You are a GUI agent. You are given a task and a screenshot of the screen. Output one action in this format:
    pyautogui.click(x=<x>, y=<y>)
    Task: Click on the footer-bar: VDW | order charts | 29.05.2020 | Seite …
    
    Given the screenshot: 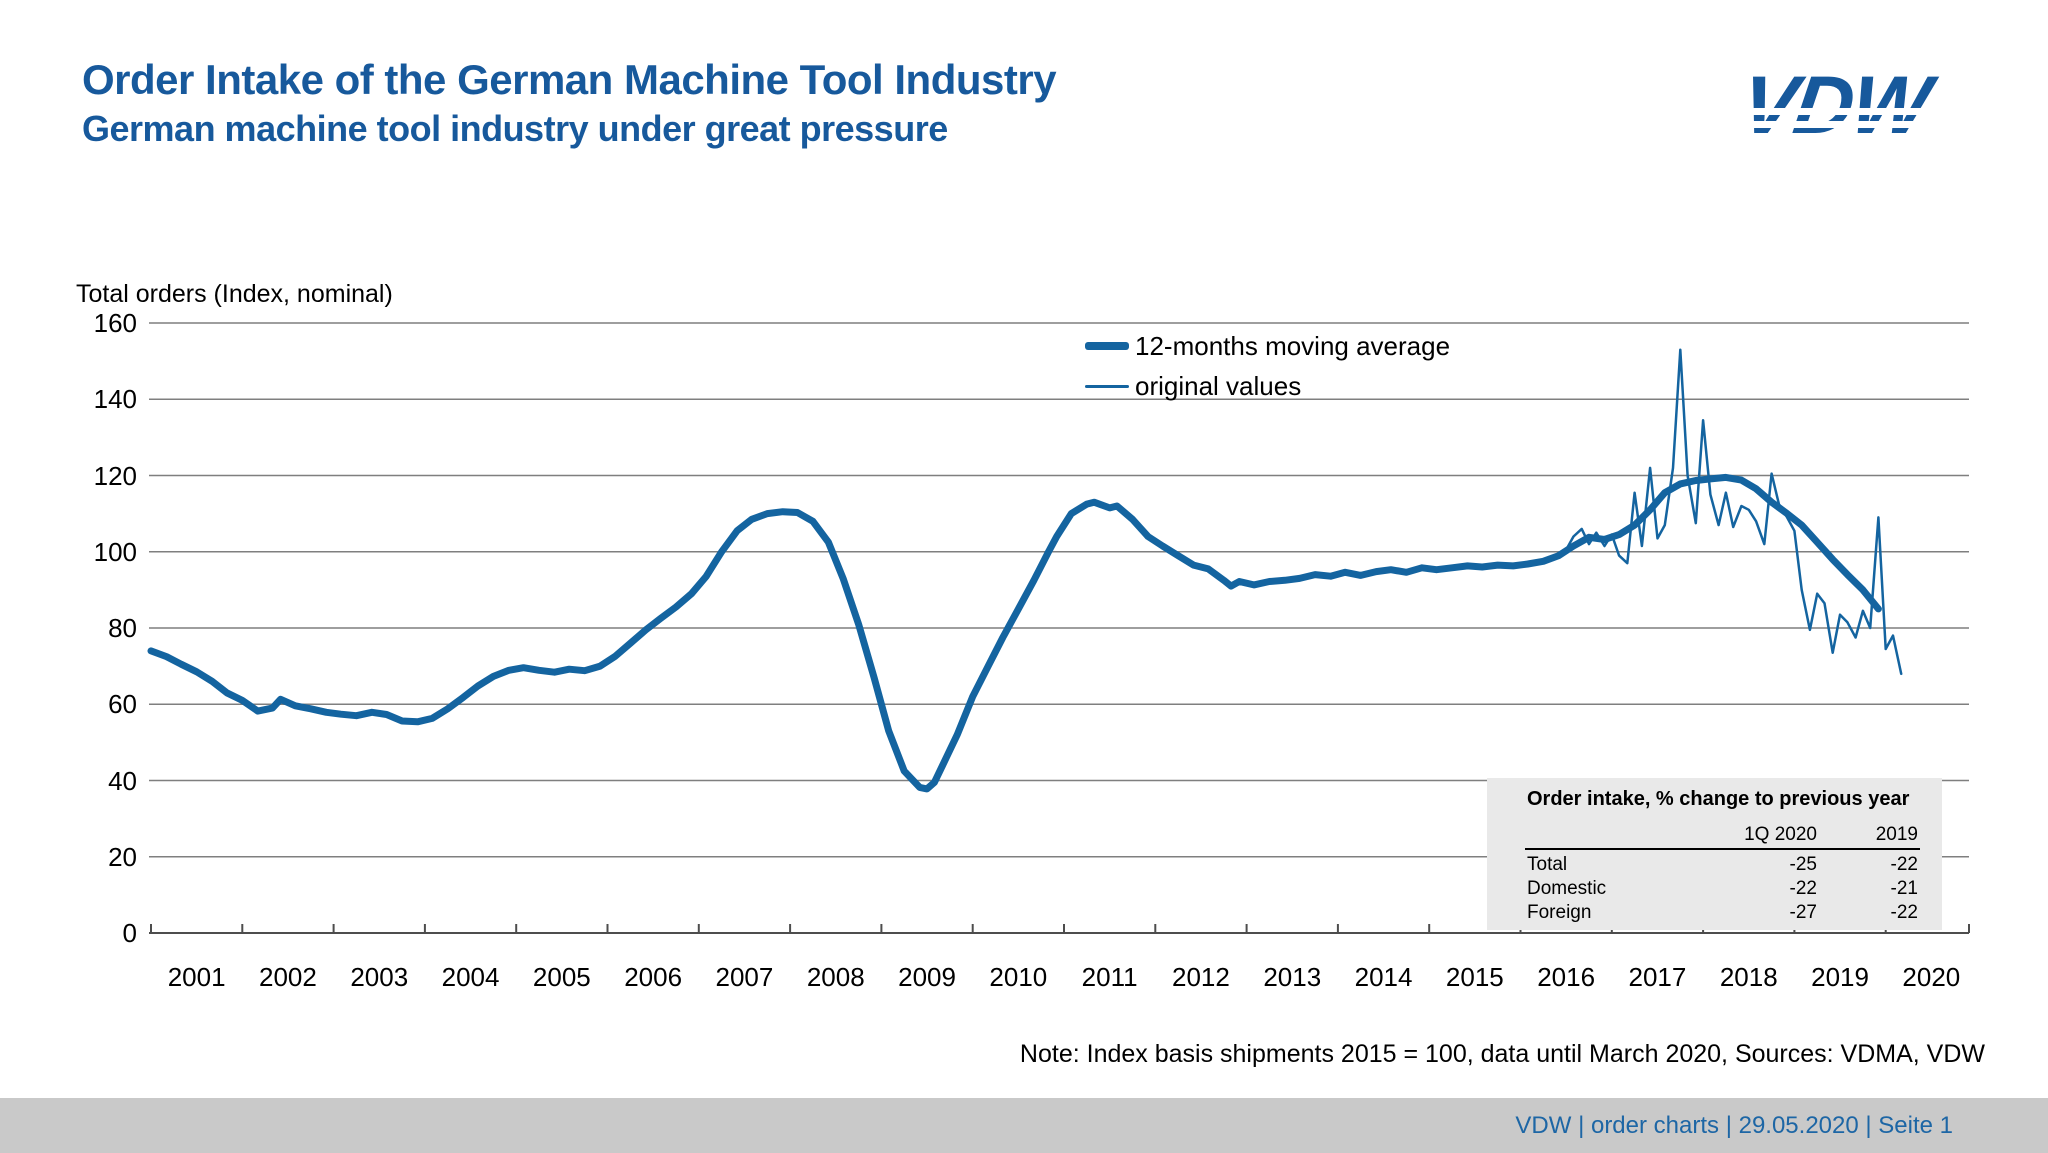 What is the action you would take?
    pyautogui.click(x=1024, y=1125)
    